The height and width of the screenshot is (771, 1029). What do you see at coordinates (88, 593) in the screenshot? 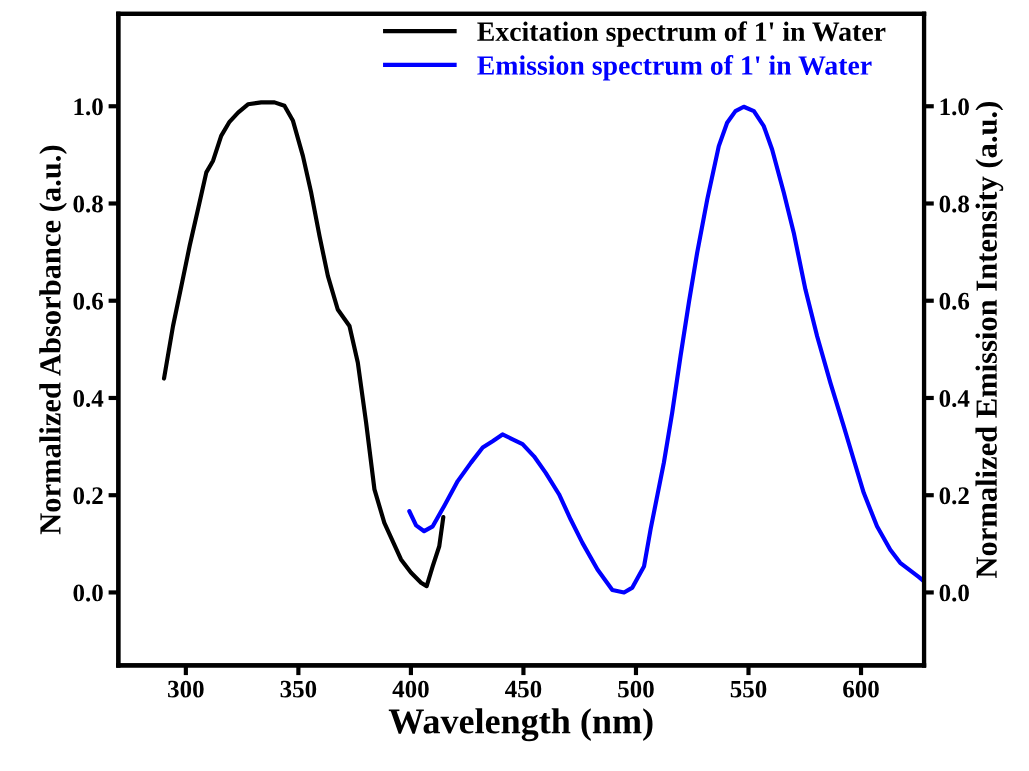
I see `y-tick-label: 0.0` at bounding box center [88, 593].